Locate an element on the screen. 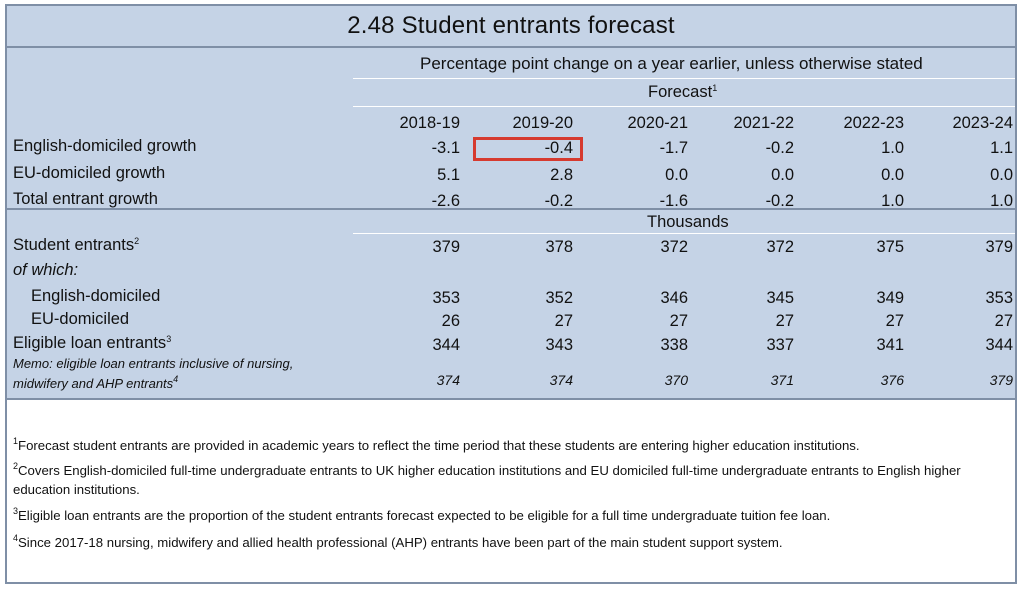 This screenshot has height=590, width=1024. student-entrants-value-2023-24: 379 is located at coordinates (999, 247).